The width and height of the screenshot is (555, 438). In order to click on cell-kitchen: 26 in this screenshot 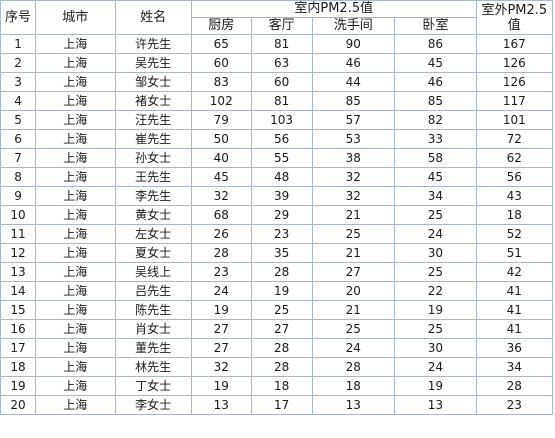, I will do `click(221, 234)`.